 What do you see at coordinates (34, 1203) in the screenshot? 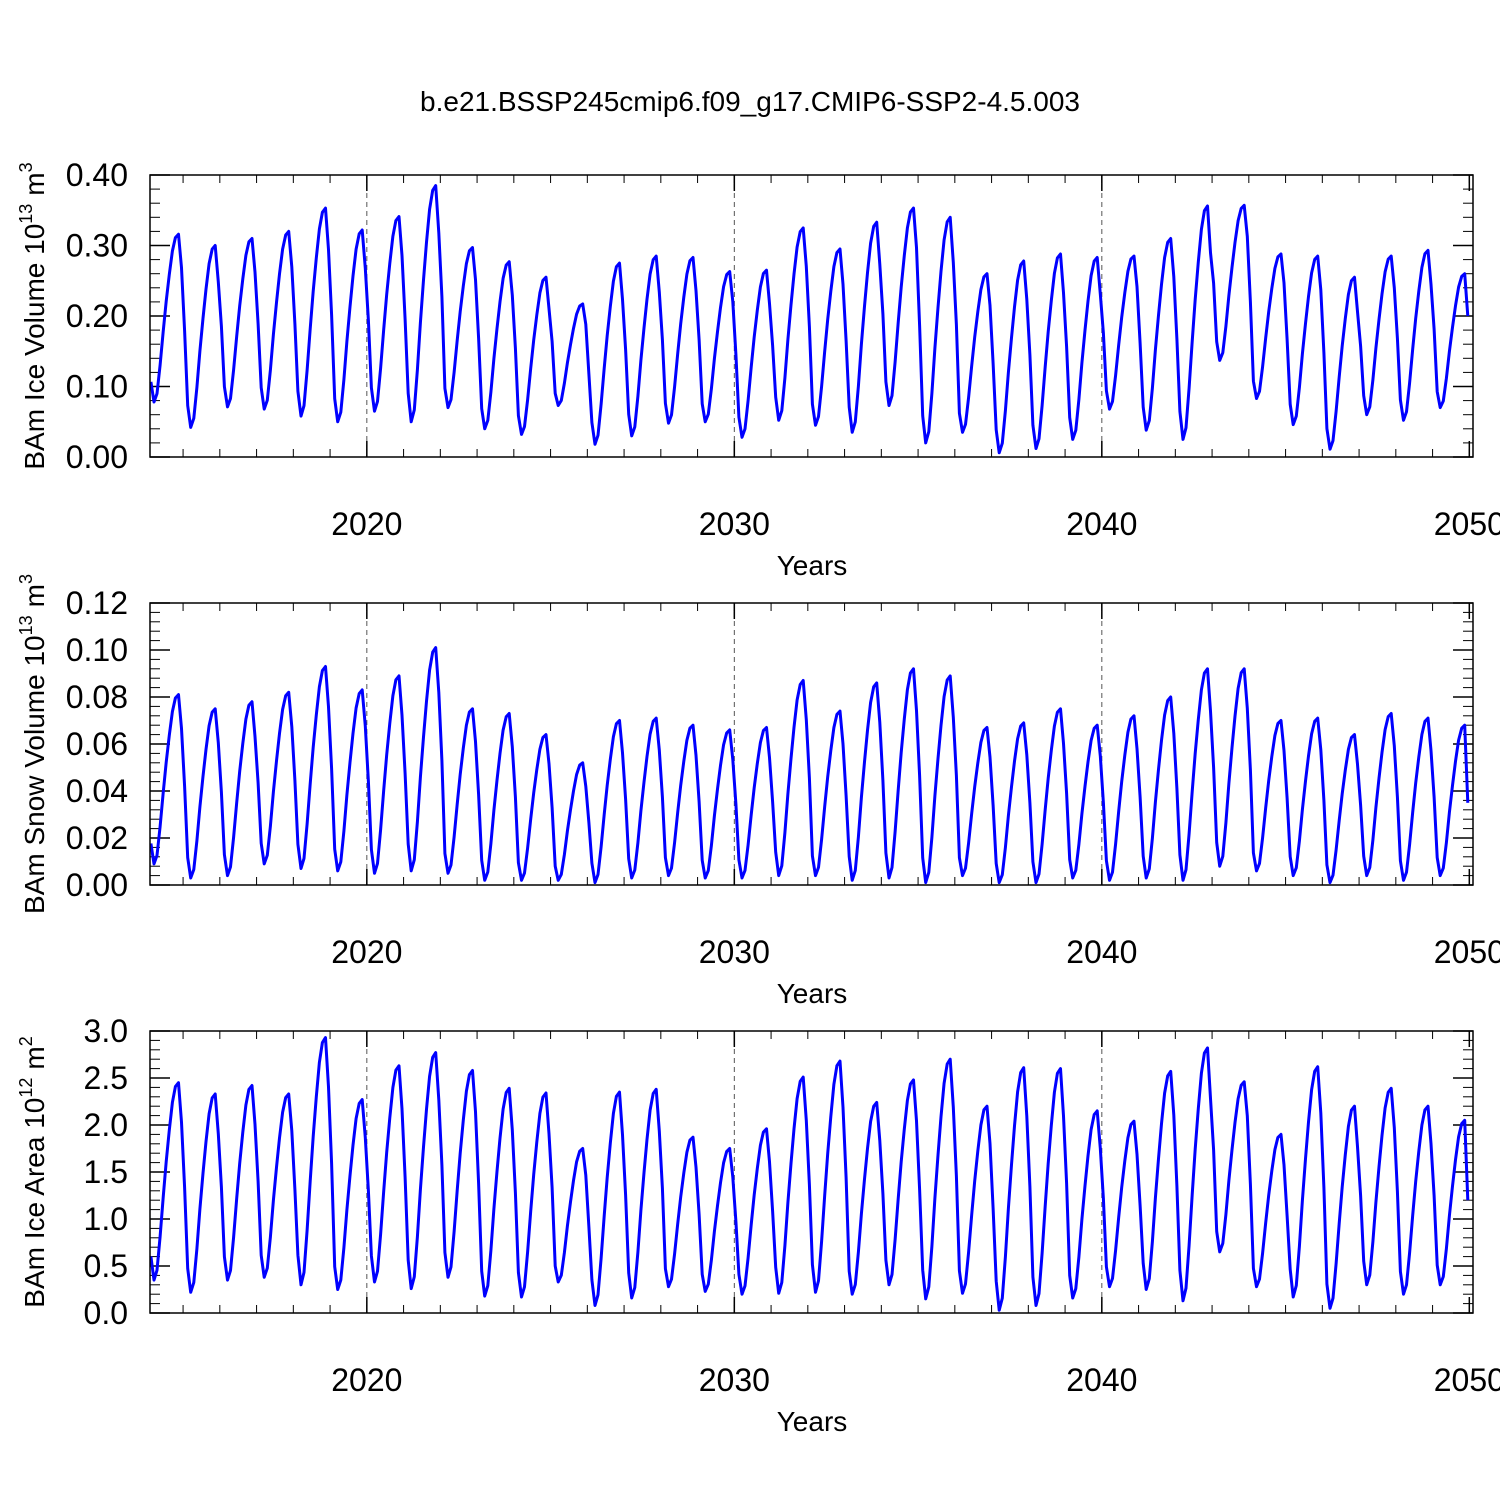
I see `y-axis-label-text: BAm Ice Area 10` at bounding box center [34, 1203].